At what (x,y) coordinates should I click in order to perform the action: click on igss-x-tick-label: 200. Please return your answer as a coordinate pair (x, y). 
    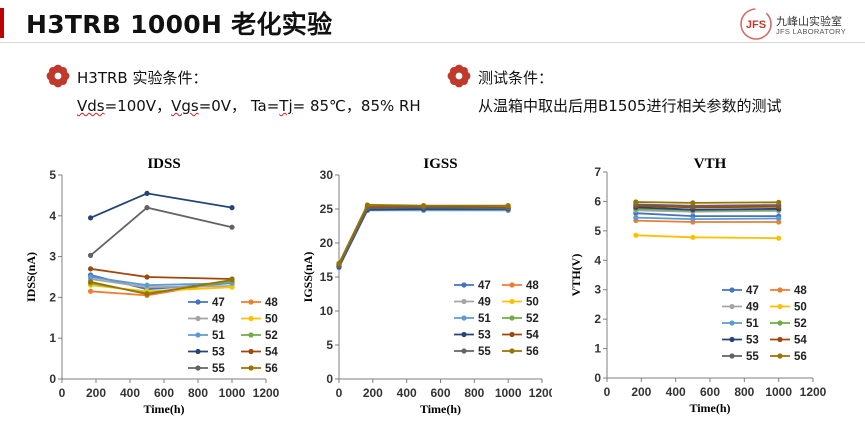
    Looking at the image, I should click on (373, 393).